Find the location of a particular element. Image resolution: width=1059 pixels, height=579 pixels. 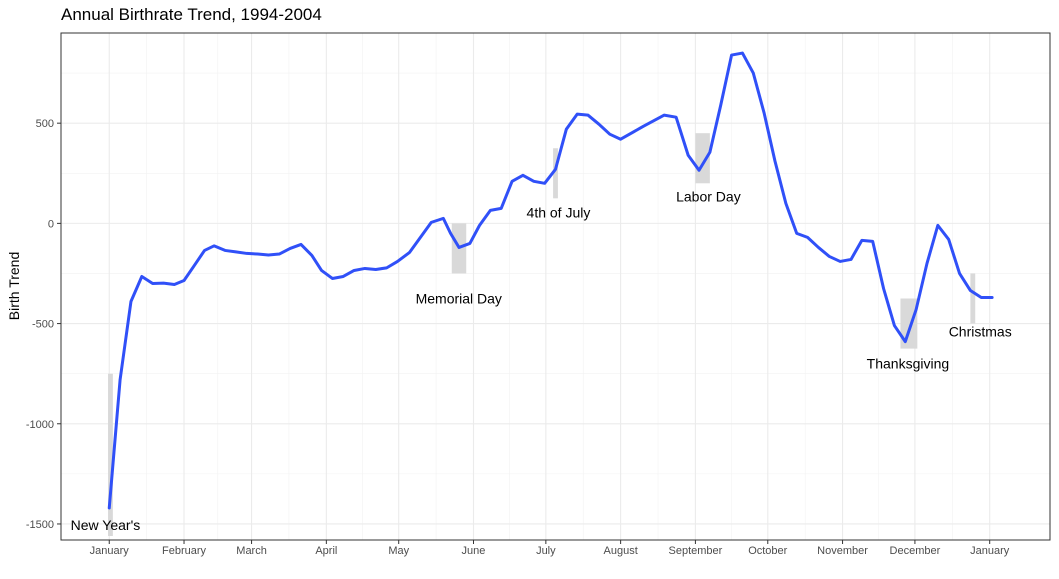

x-tick-label: August is located at coordinates (621, 551).